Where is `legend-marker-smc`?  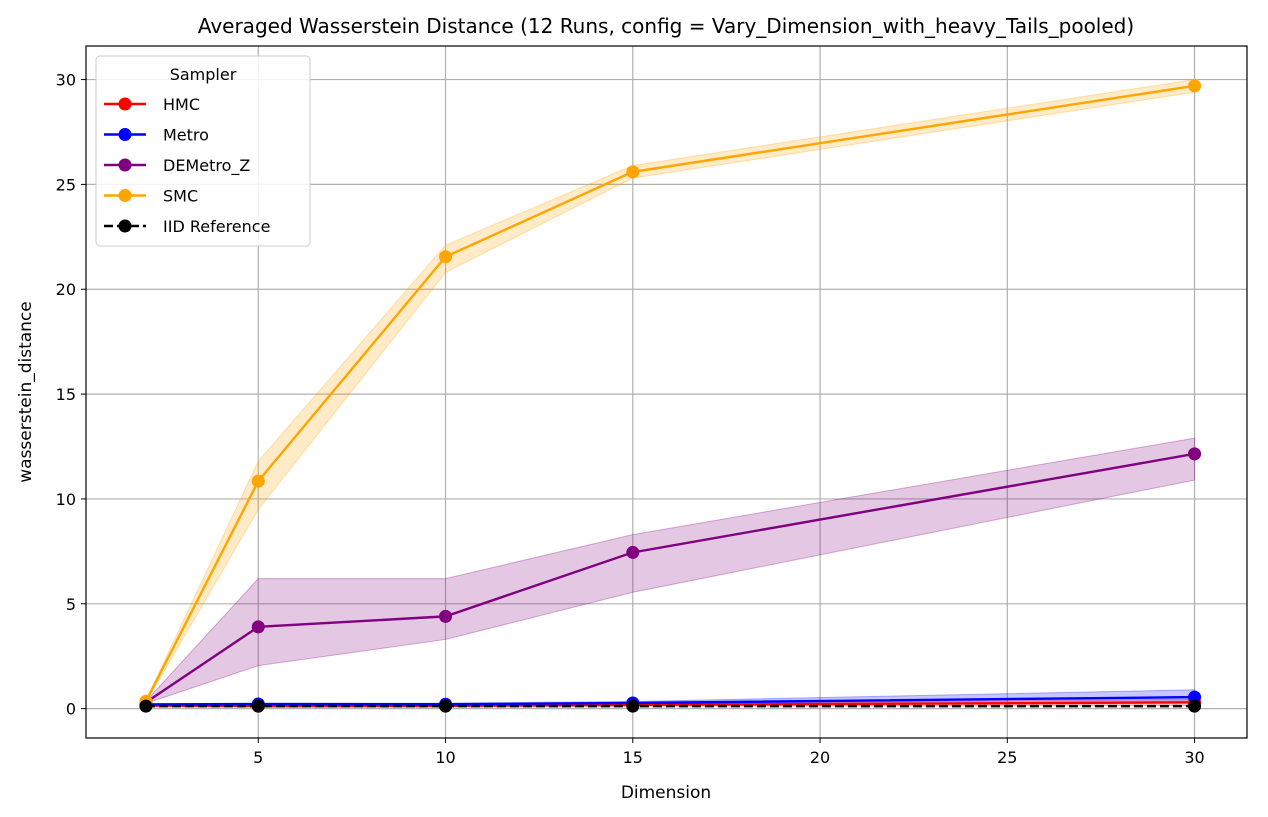 legend-marker-smc is located at coordinates (125, 195).